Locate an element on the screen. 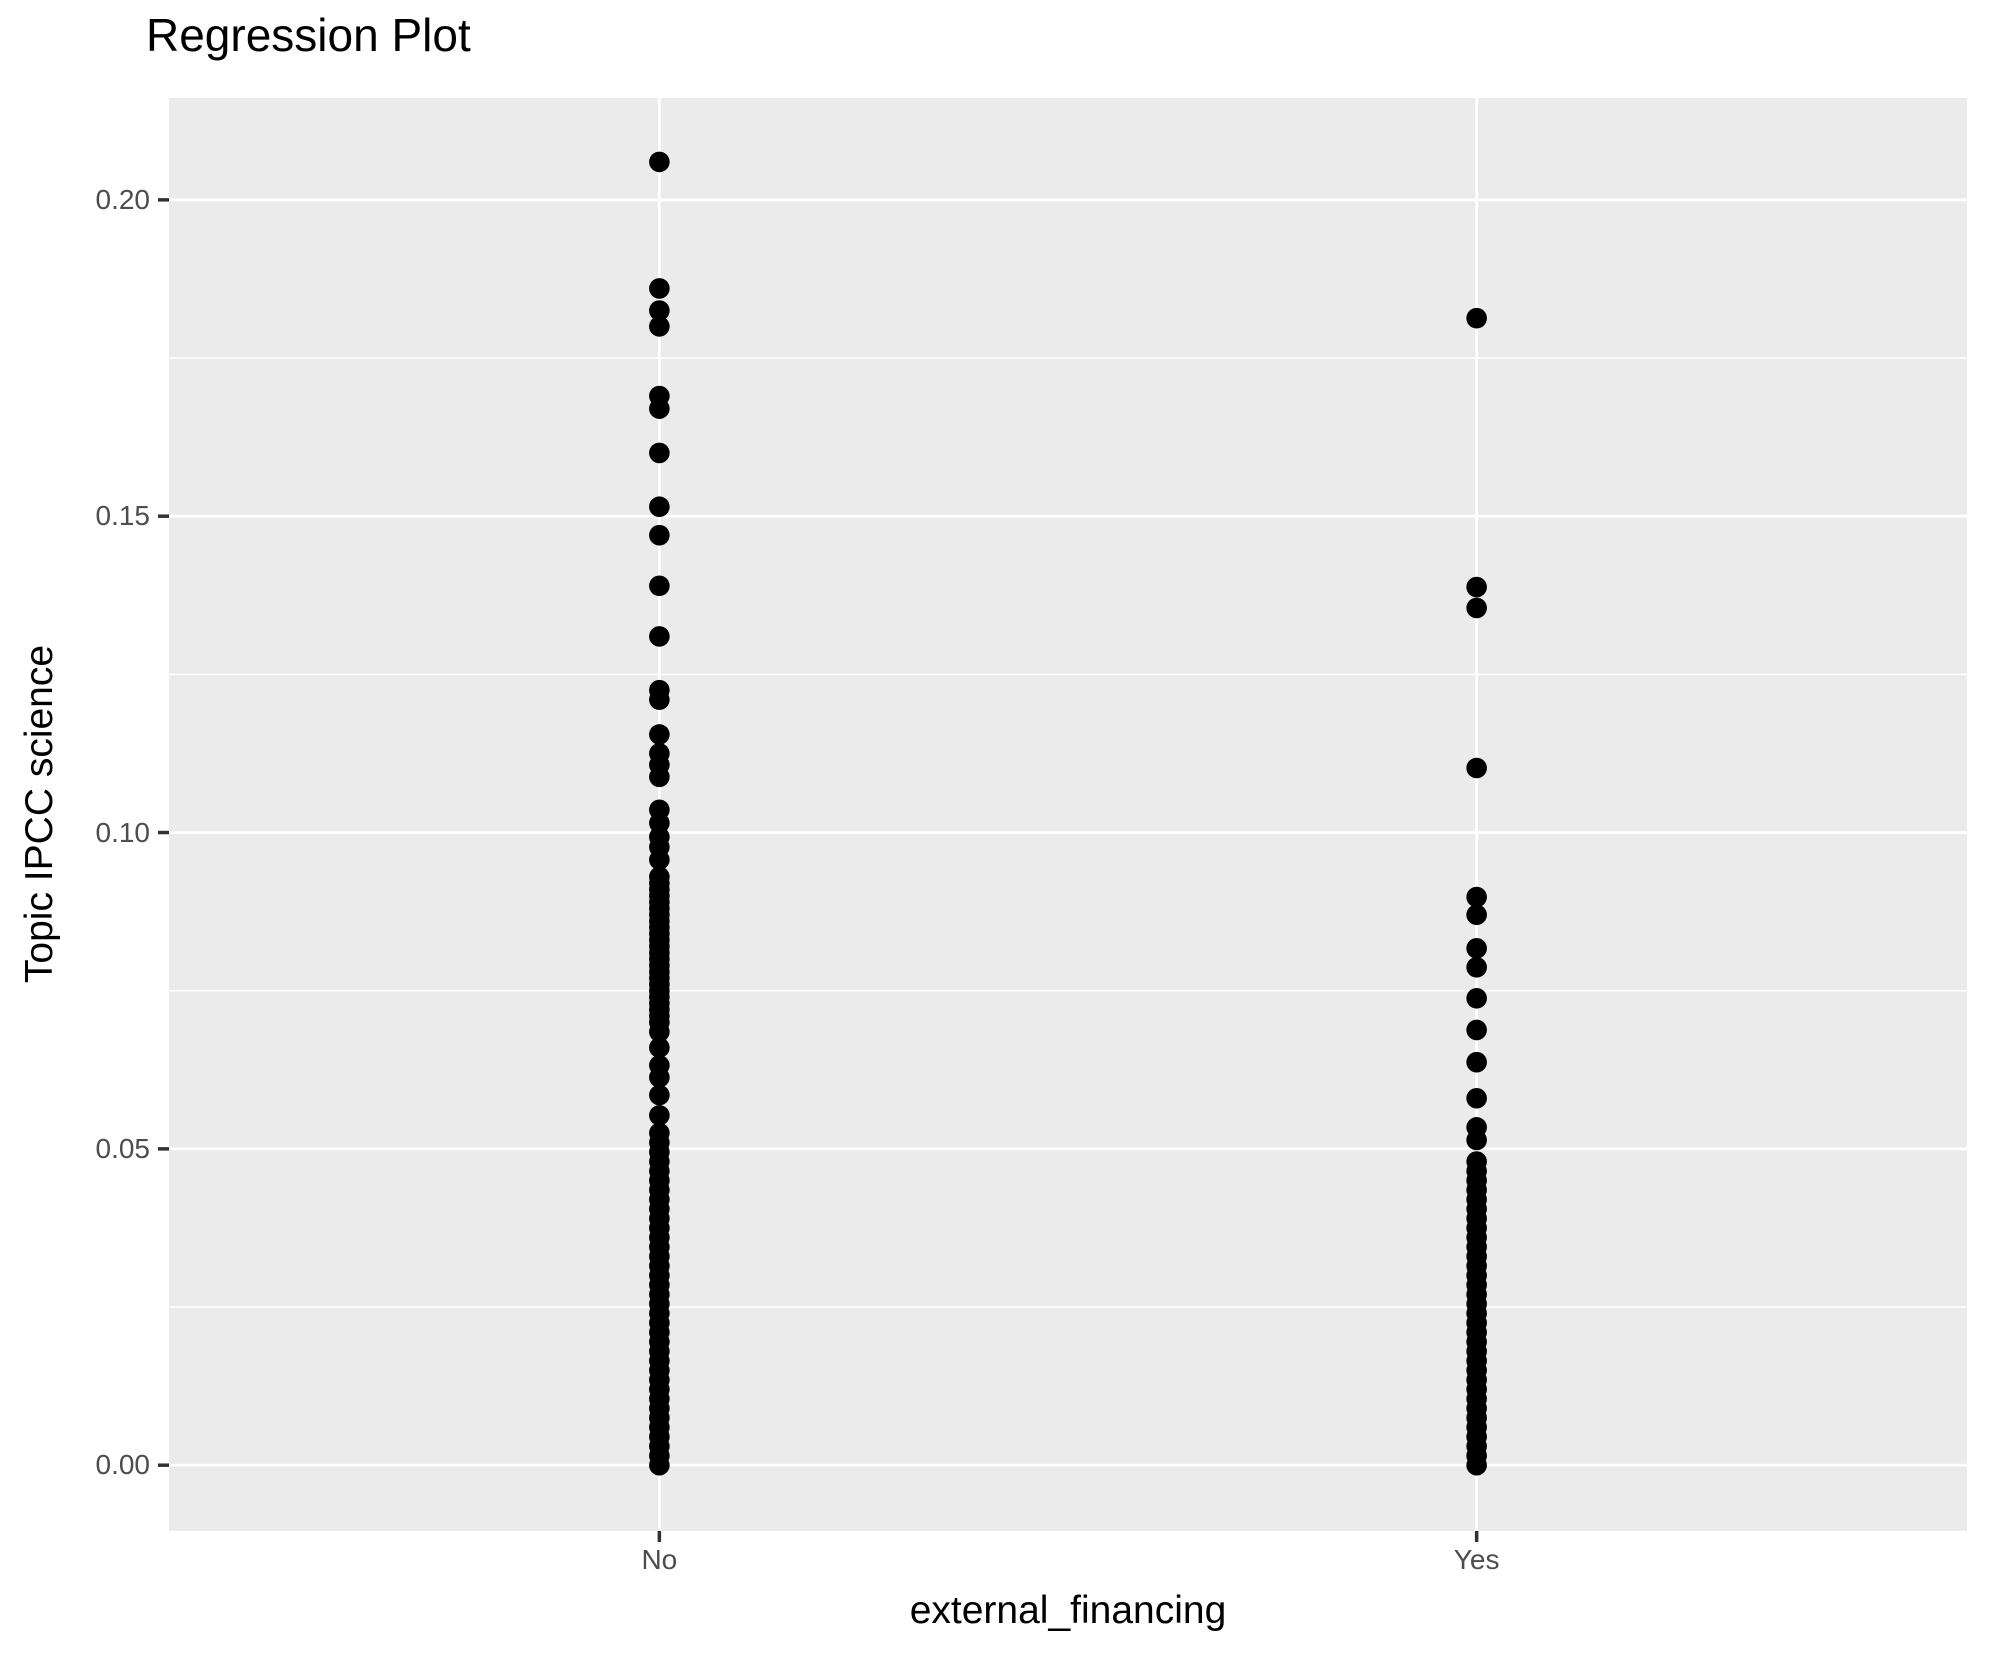  y-tick-label: 0.00 is located at coordinates (123, 1465).